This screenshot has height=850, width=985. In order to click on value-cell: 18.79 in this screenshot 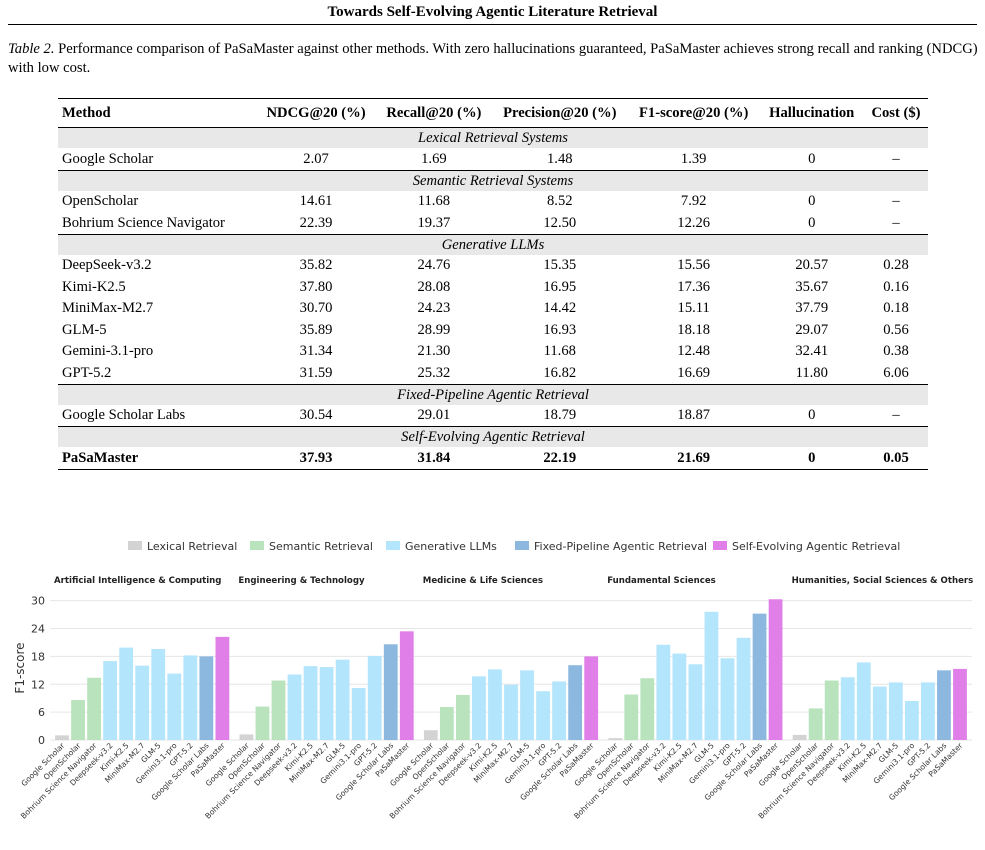, I will do `click(560, 415)`.